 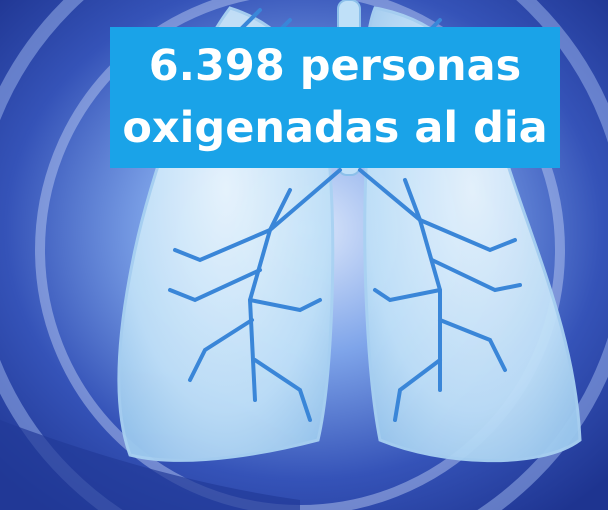 I want to click on caption-line-2: oxigenadas al dia, so click(x=335, y=128).